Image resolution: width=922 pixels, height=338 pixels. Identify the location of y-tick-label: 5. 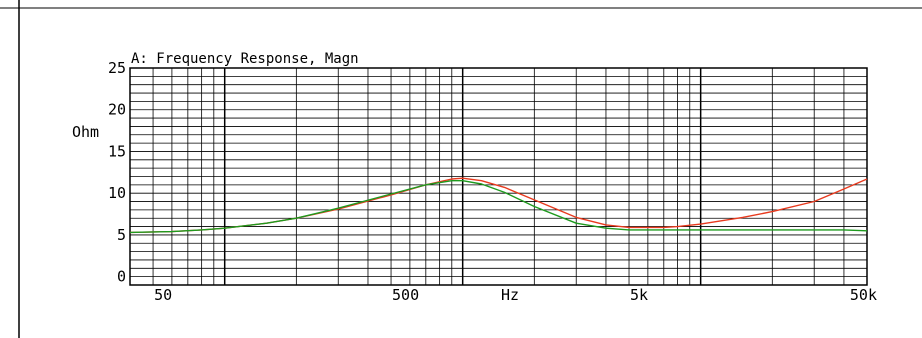
(121, 235).